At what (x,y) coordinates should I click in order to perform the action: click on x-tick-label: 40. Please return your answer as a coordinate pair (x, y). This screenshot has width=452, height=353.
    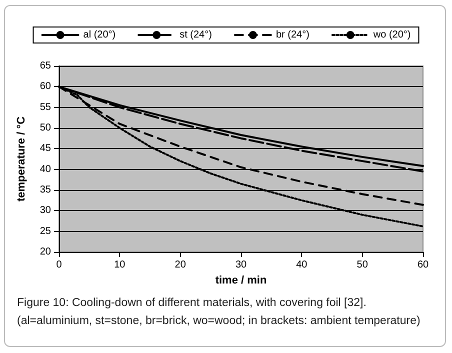
    Looking at the image, I should click on (302, 265).